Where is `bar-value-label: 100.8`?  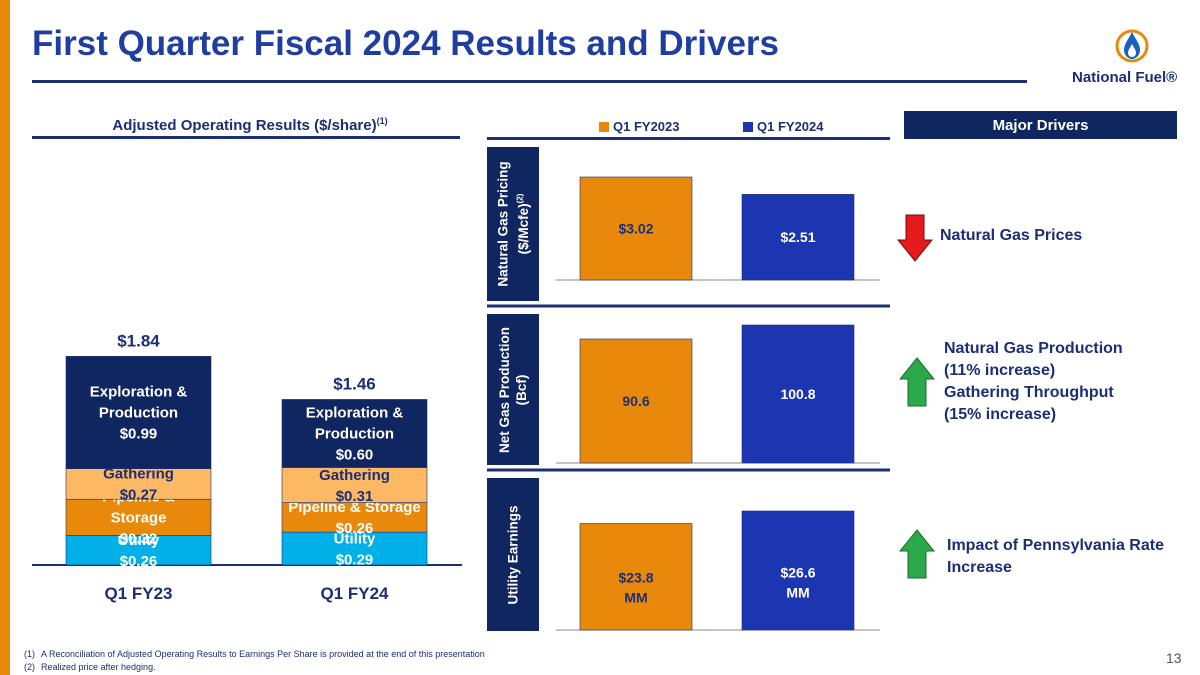
bar-value-label: 100.8 is located at coordinates (797, 394).